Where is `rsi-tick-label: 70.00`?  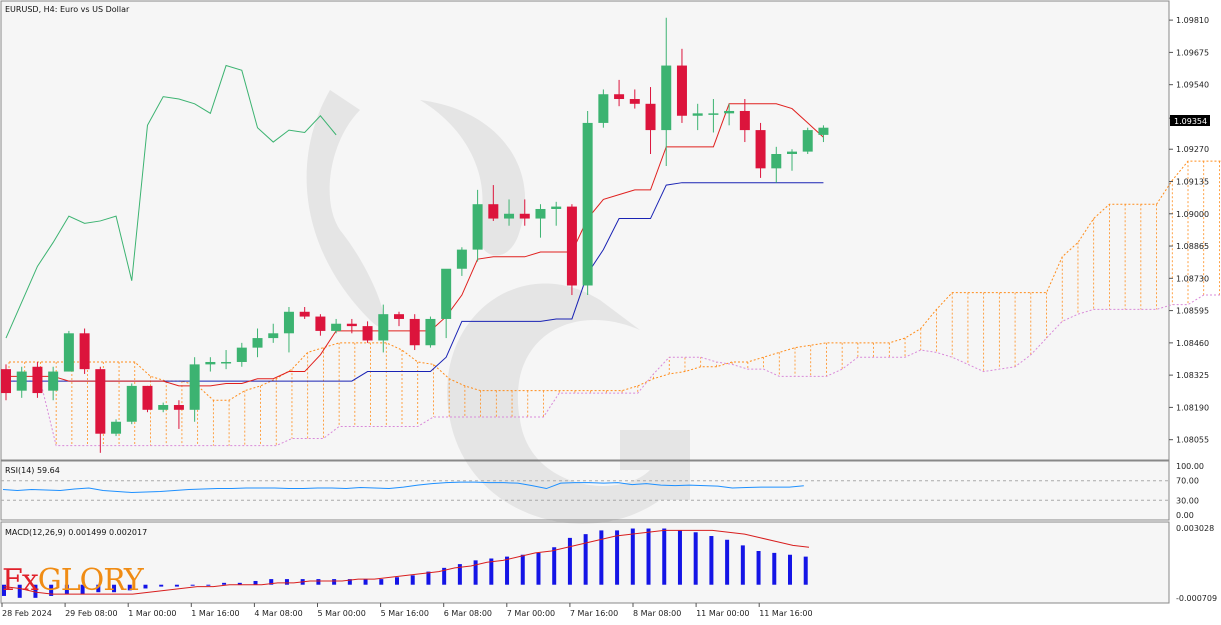
rsi-tick-label: 70.00 is located at coordinates (1187, 481).